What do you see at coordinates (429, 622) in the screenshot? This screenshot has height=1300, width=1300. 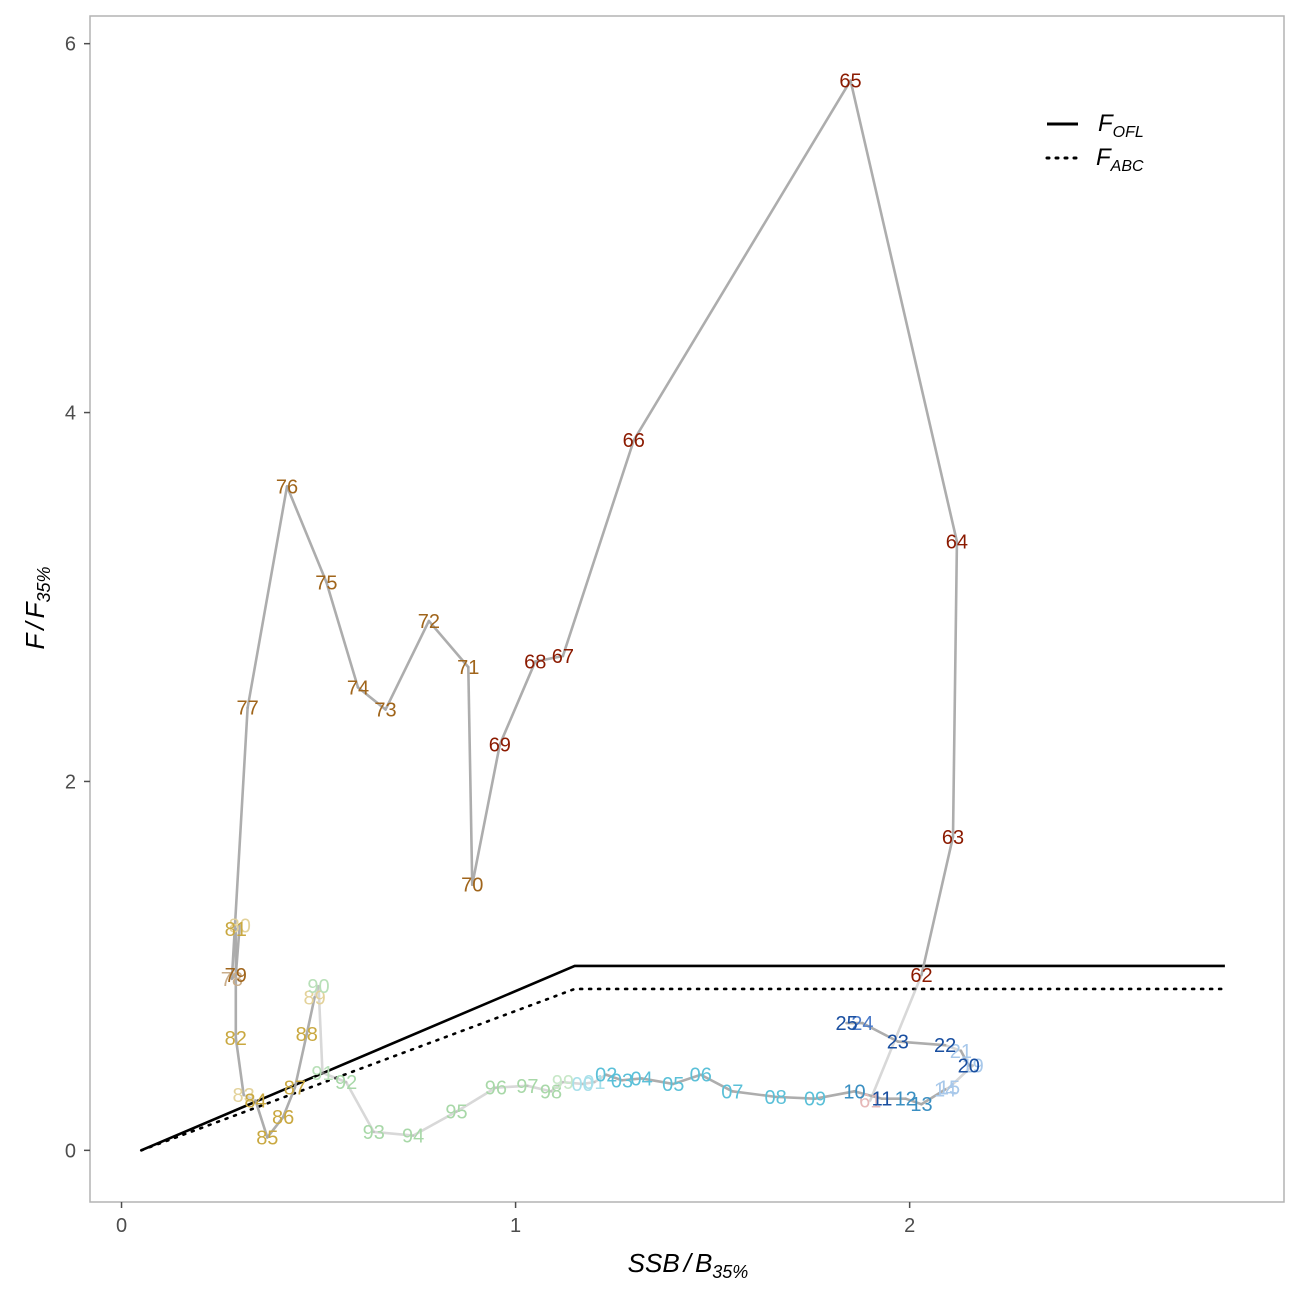 I see `year-label-72: 72` at bounding box center [429, 622].